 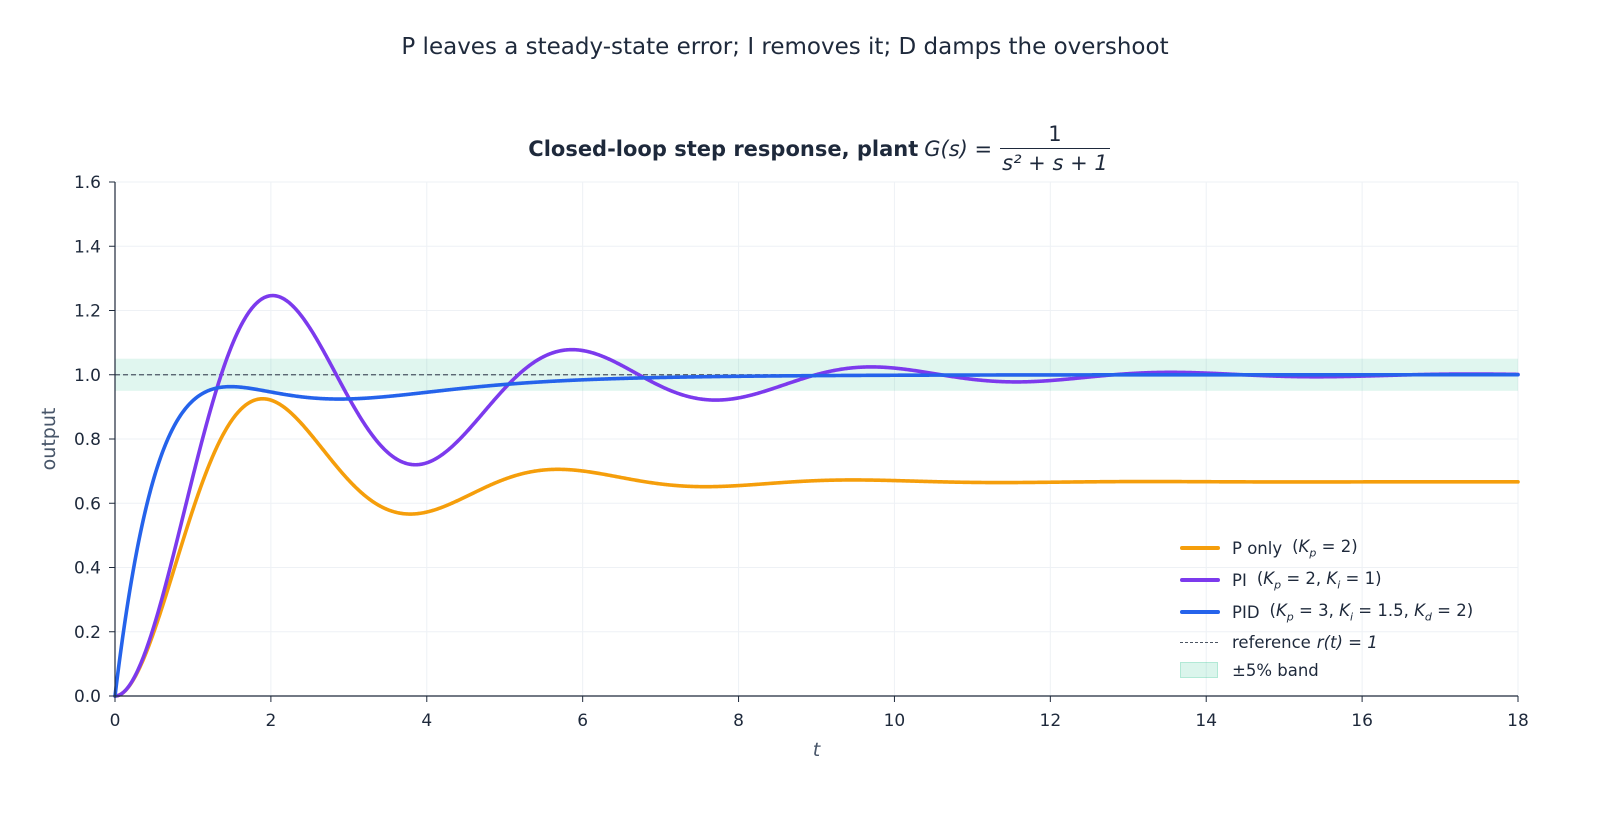 I want to click on legend-label: PID, so click(x=1246, y=612).